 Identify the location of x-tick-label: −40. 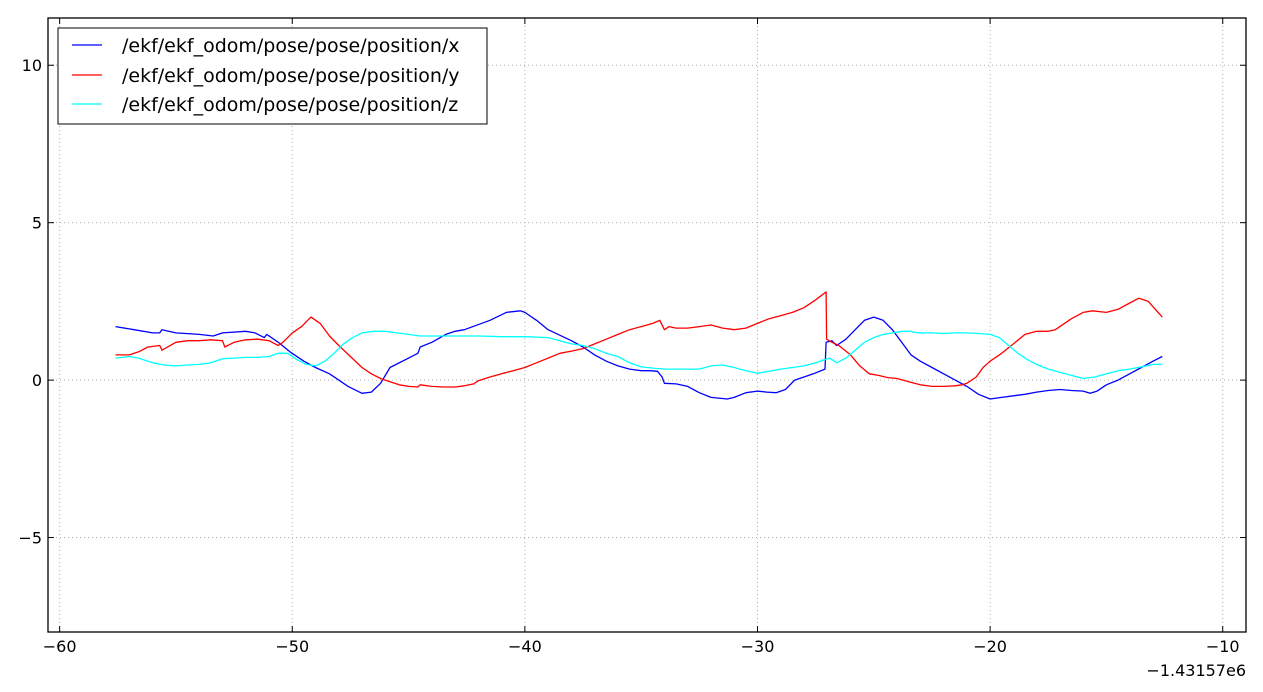
(525, 646).